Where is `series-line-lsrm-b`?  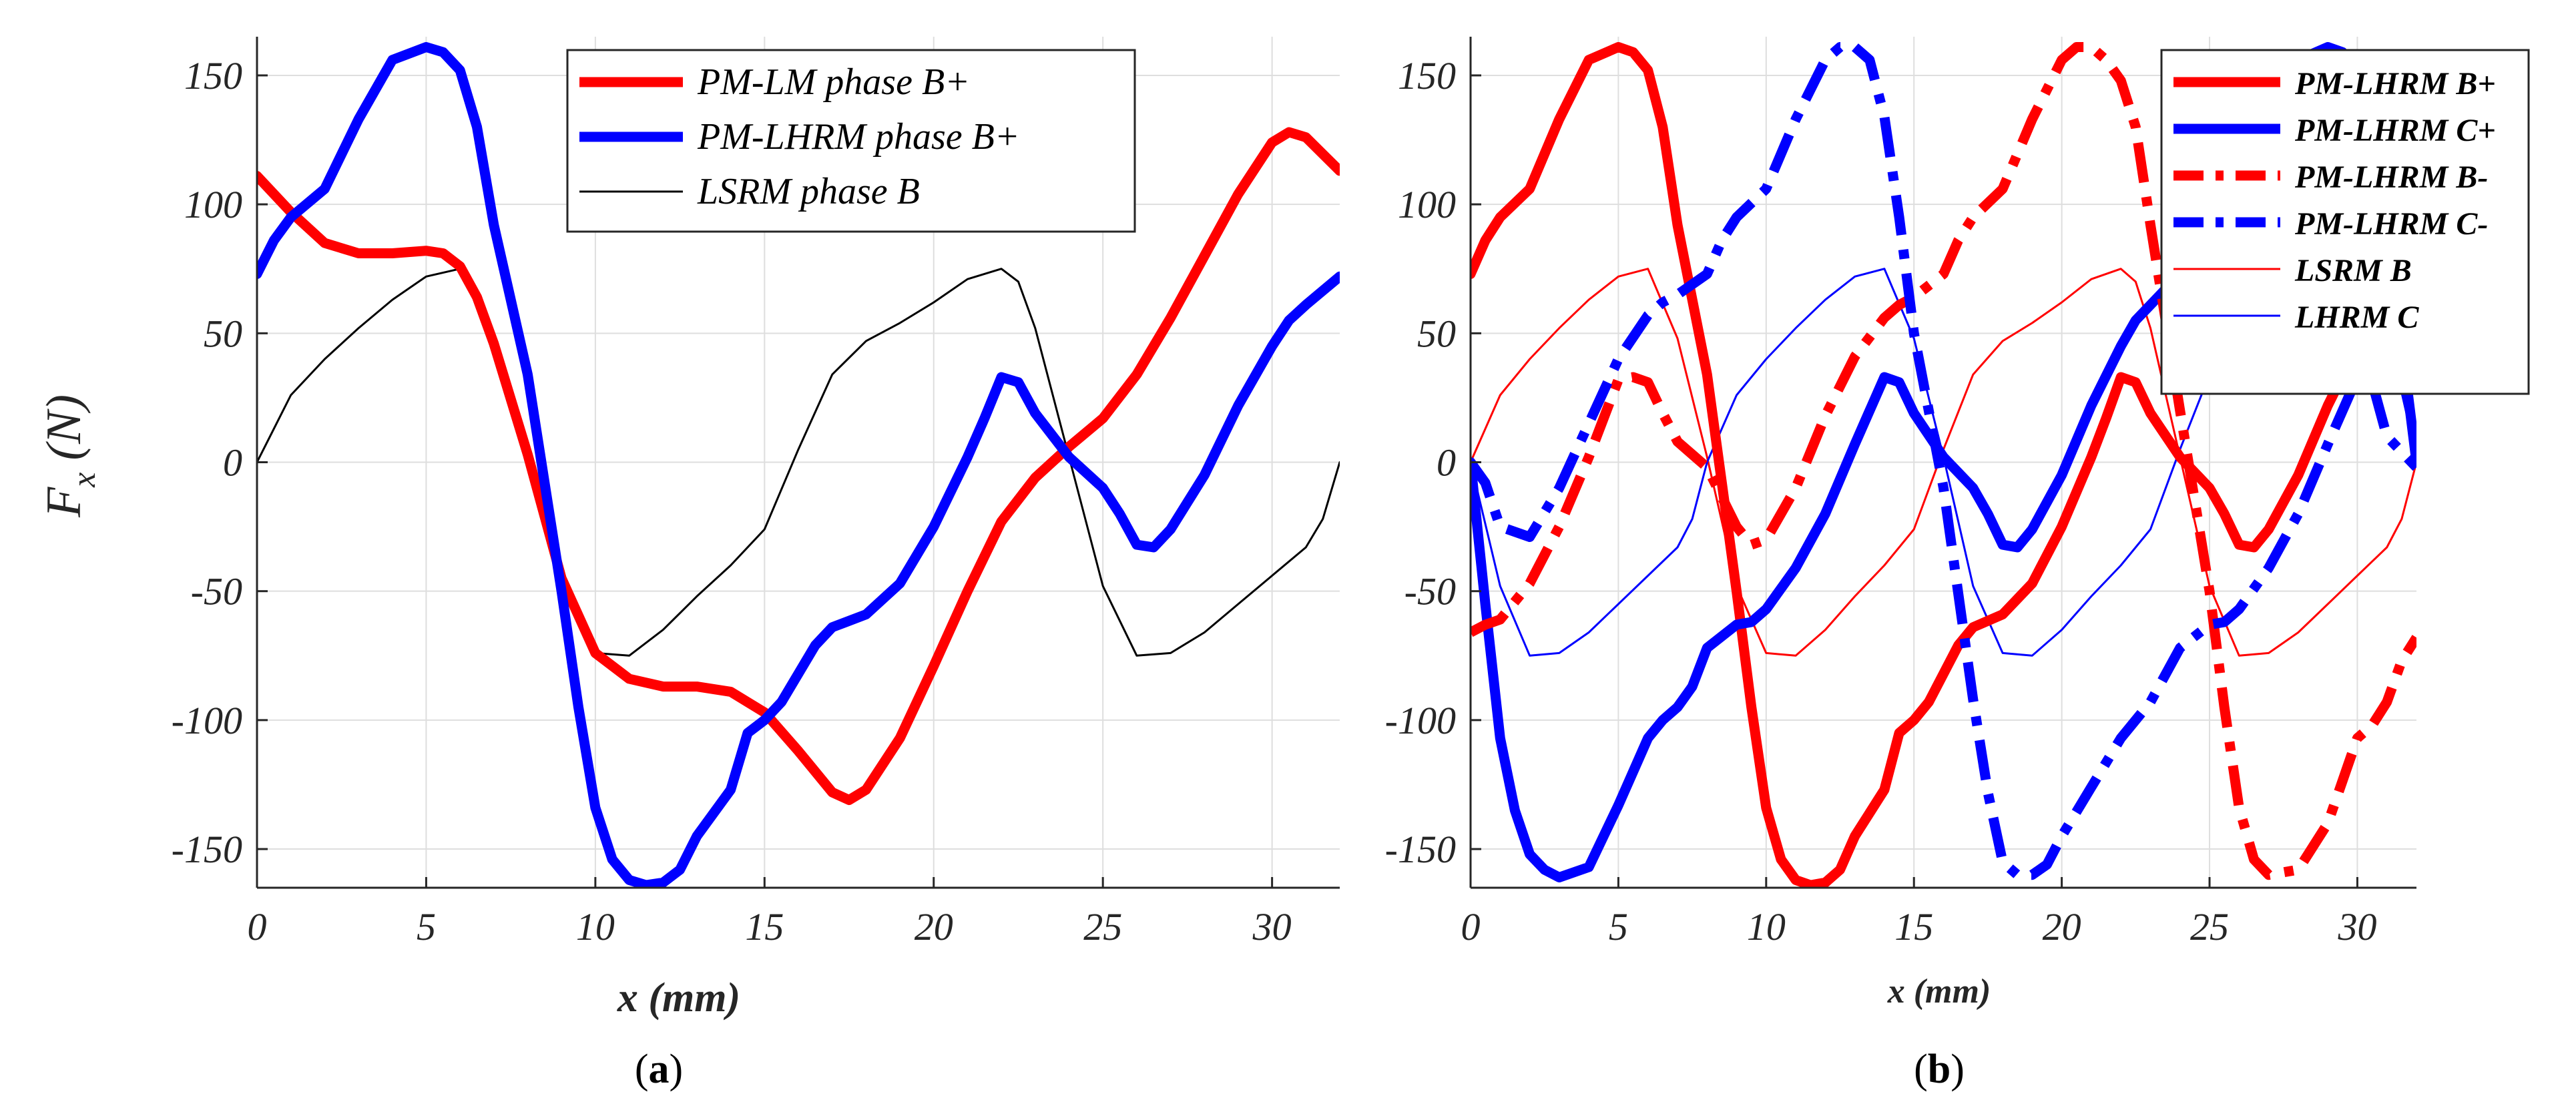 series-line-lsrm-b is located at coordinates (1943, 462).